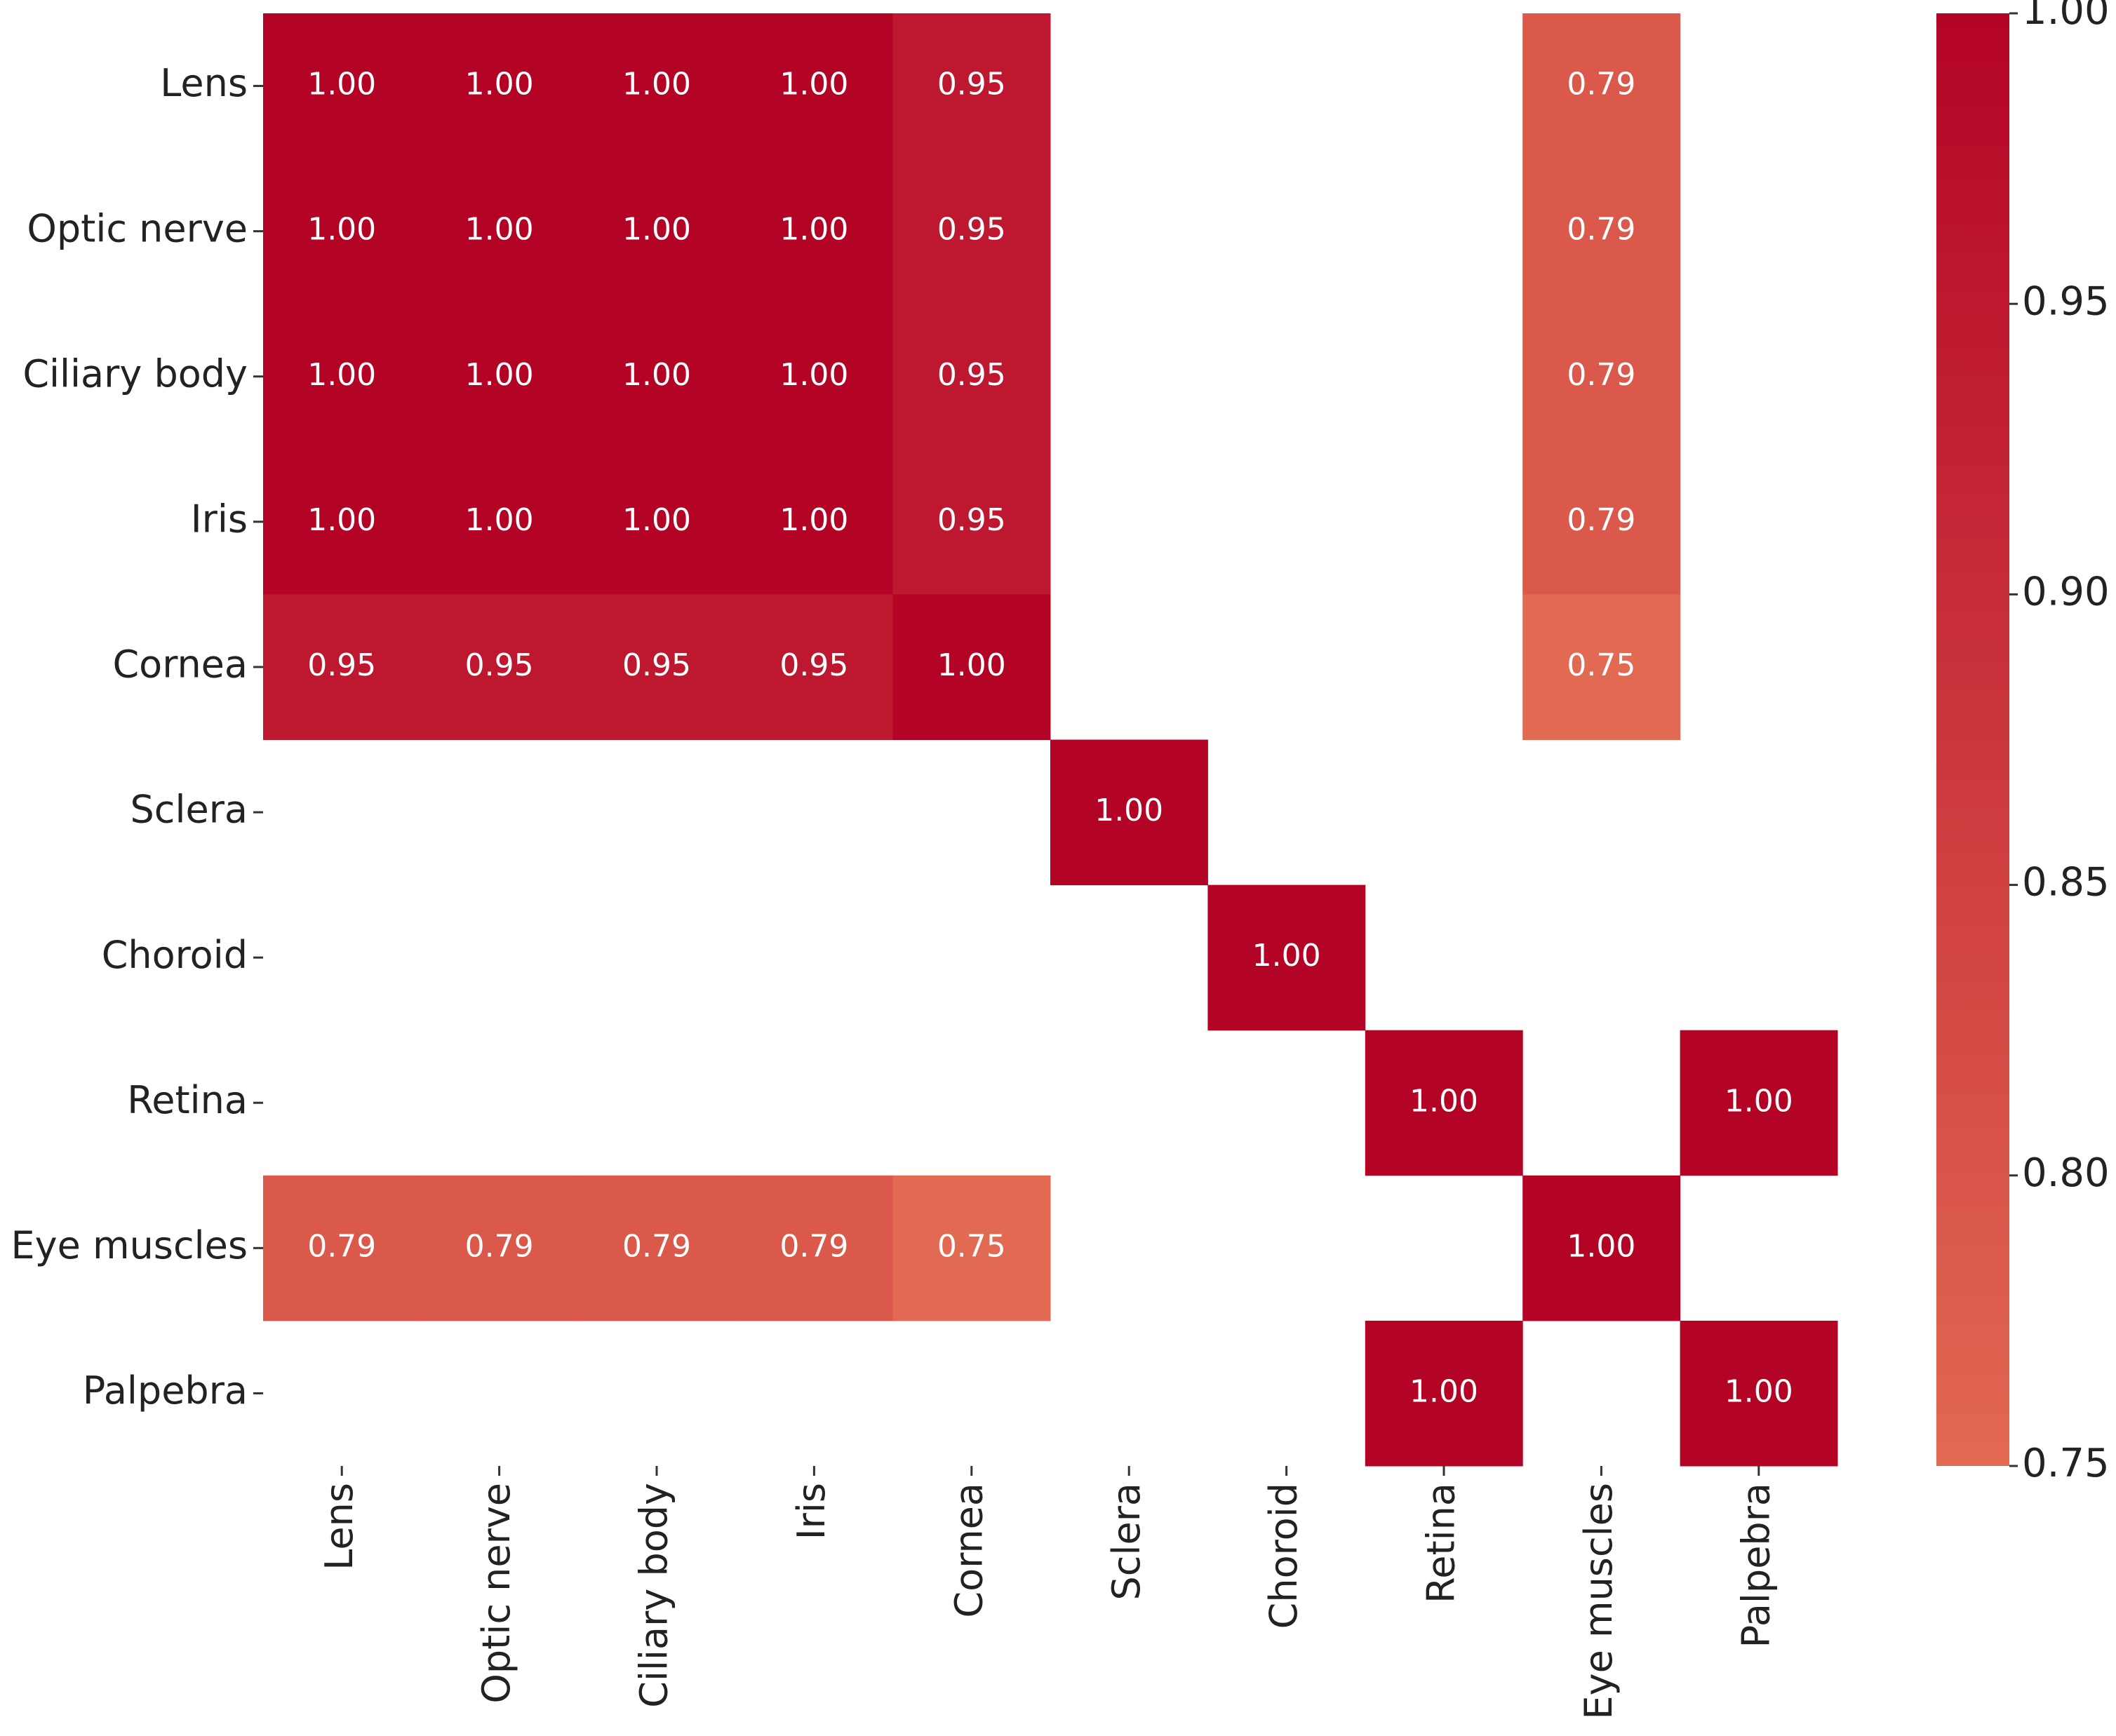 The width and height of the screenshot is (2116, 1736). What do you see at coordinates (1756, 1565) in the screenshot?
I see `x-tick-label: Palpebra` at bounding box center [1756, 1565].